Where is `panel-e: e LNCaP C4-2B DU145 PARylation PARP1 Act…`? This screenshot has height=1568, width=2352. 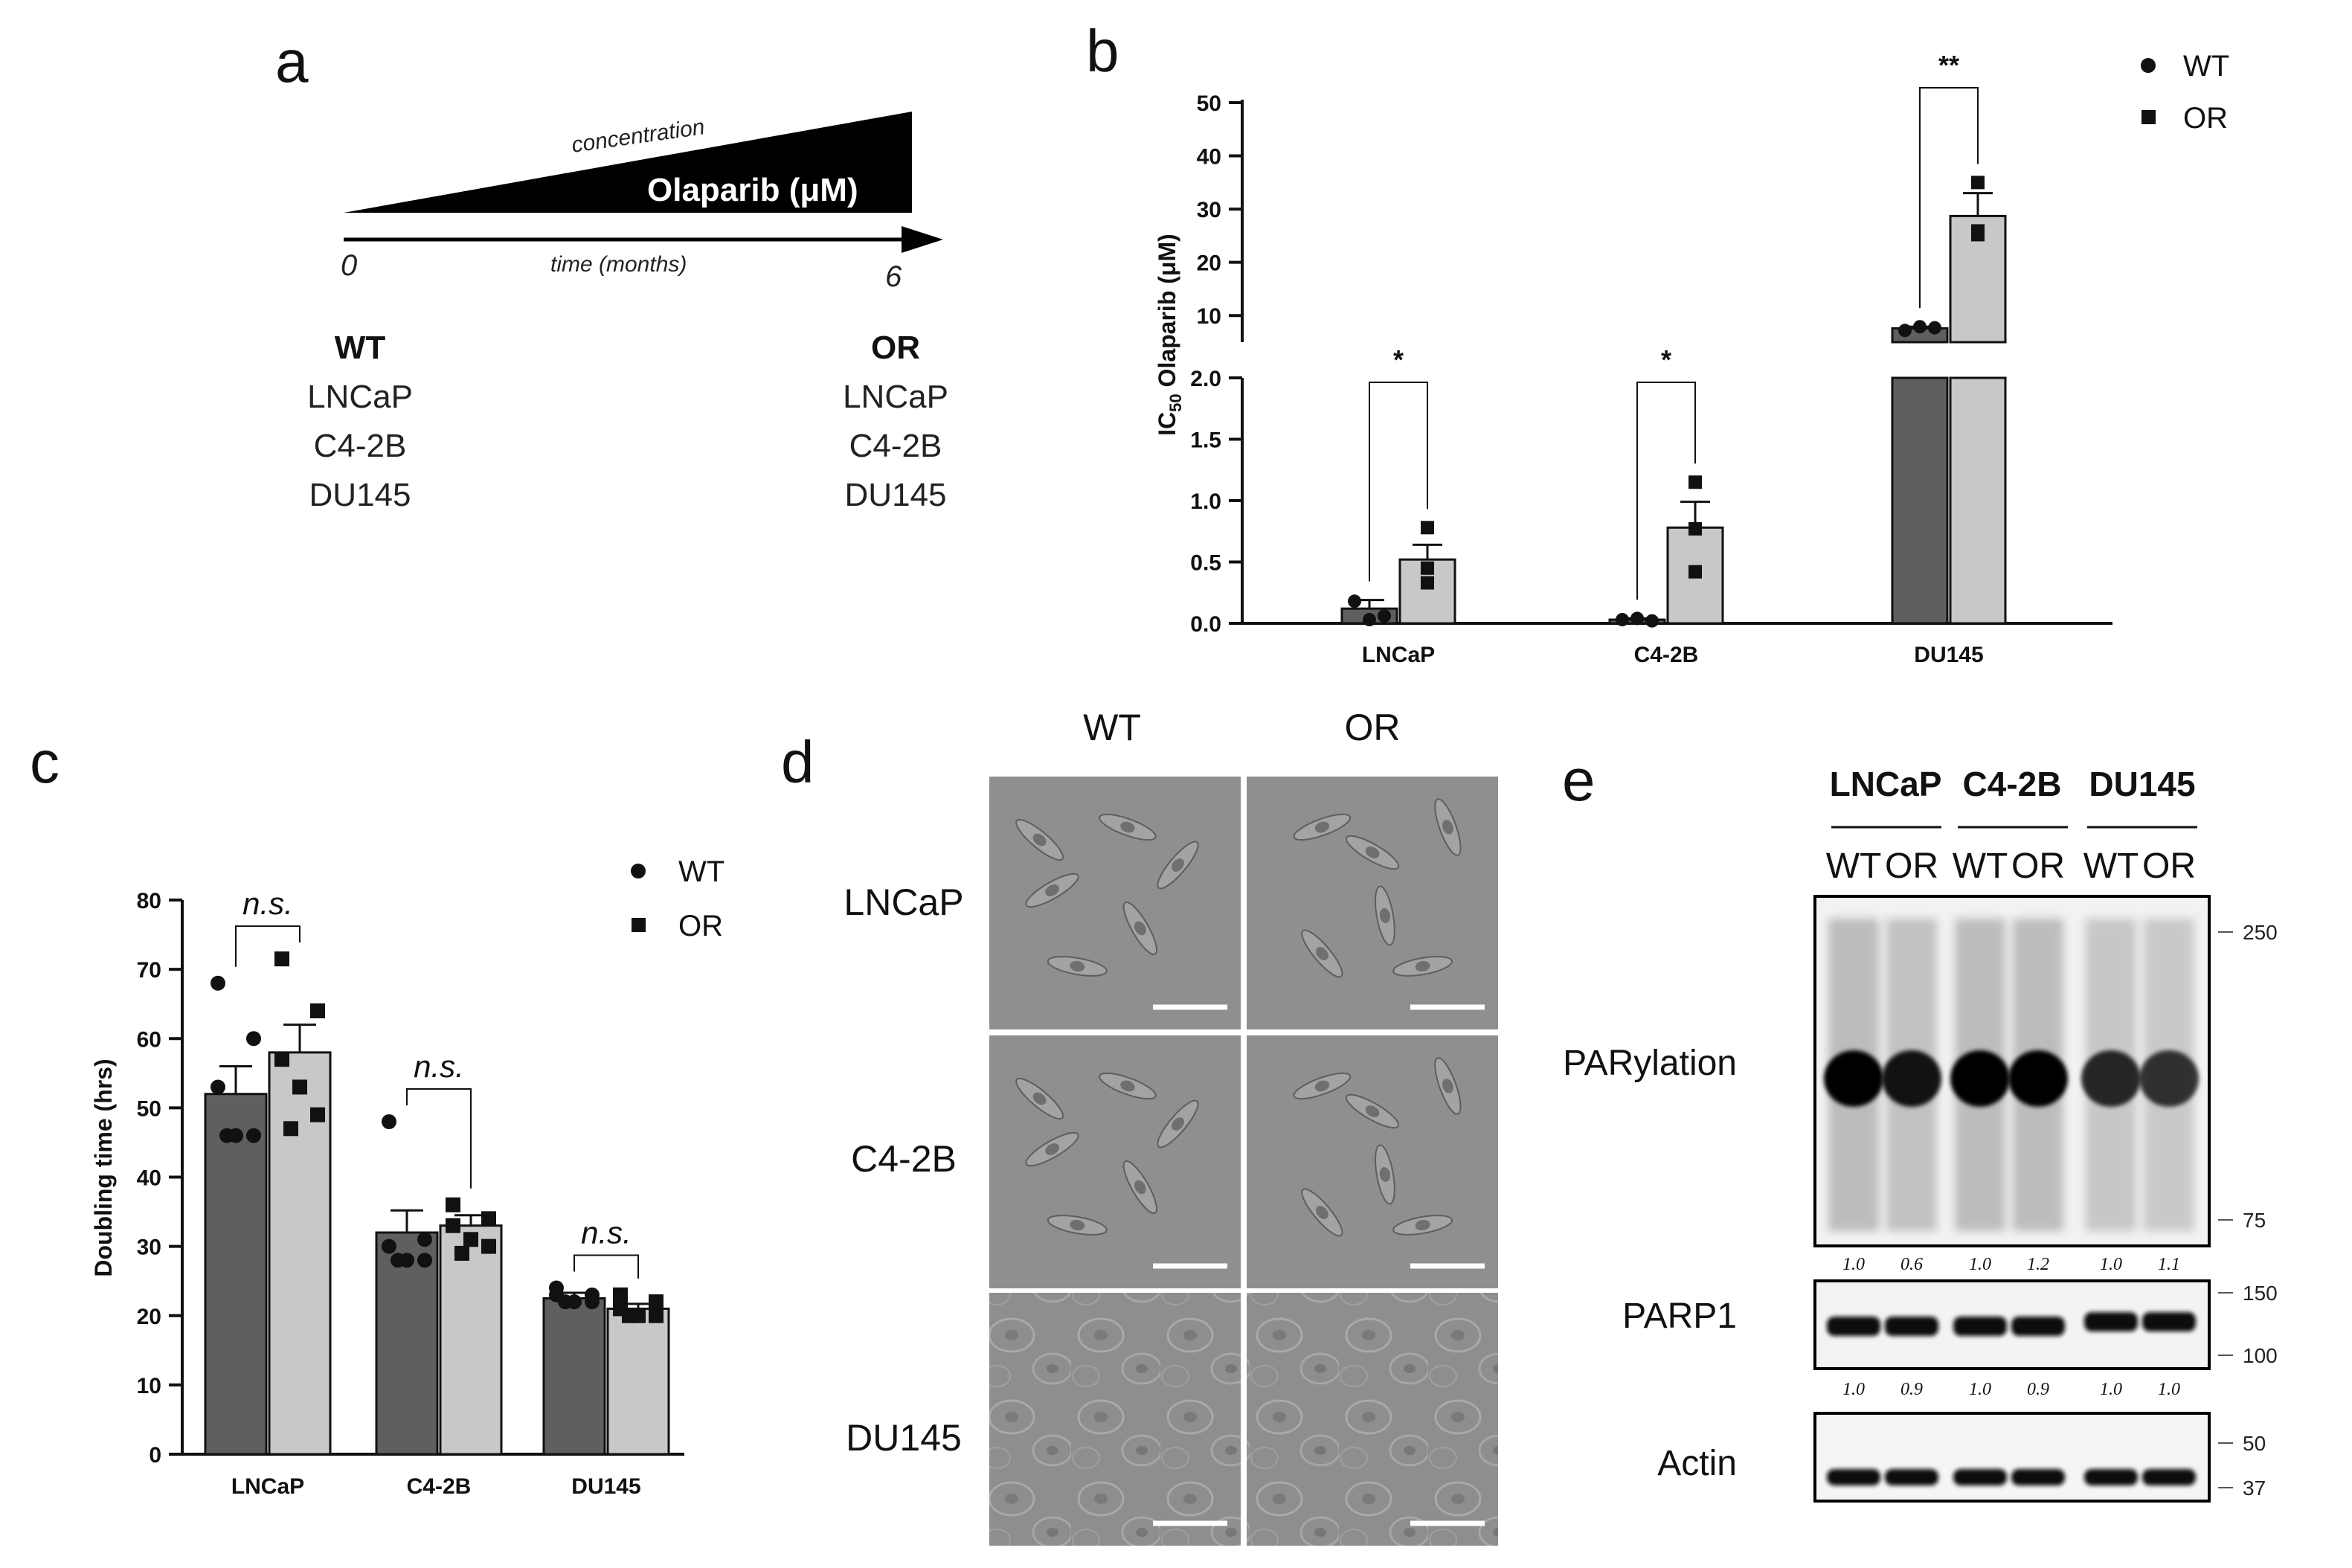
panel-e: e LNCaP C4-2B DU145 PARylation PARP1 Act… is located at coordinates (1920, 1125).